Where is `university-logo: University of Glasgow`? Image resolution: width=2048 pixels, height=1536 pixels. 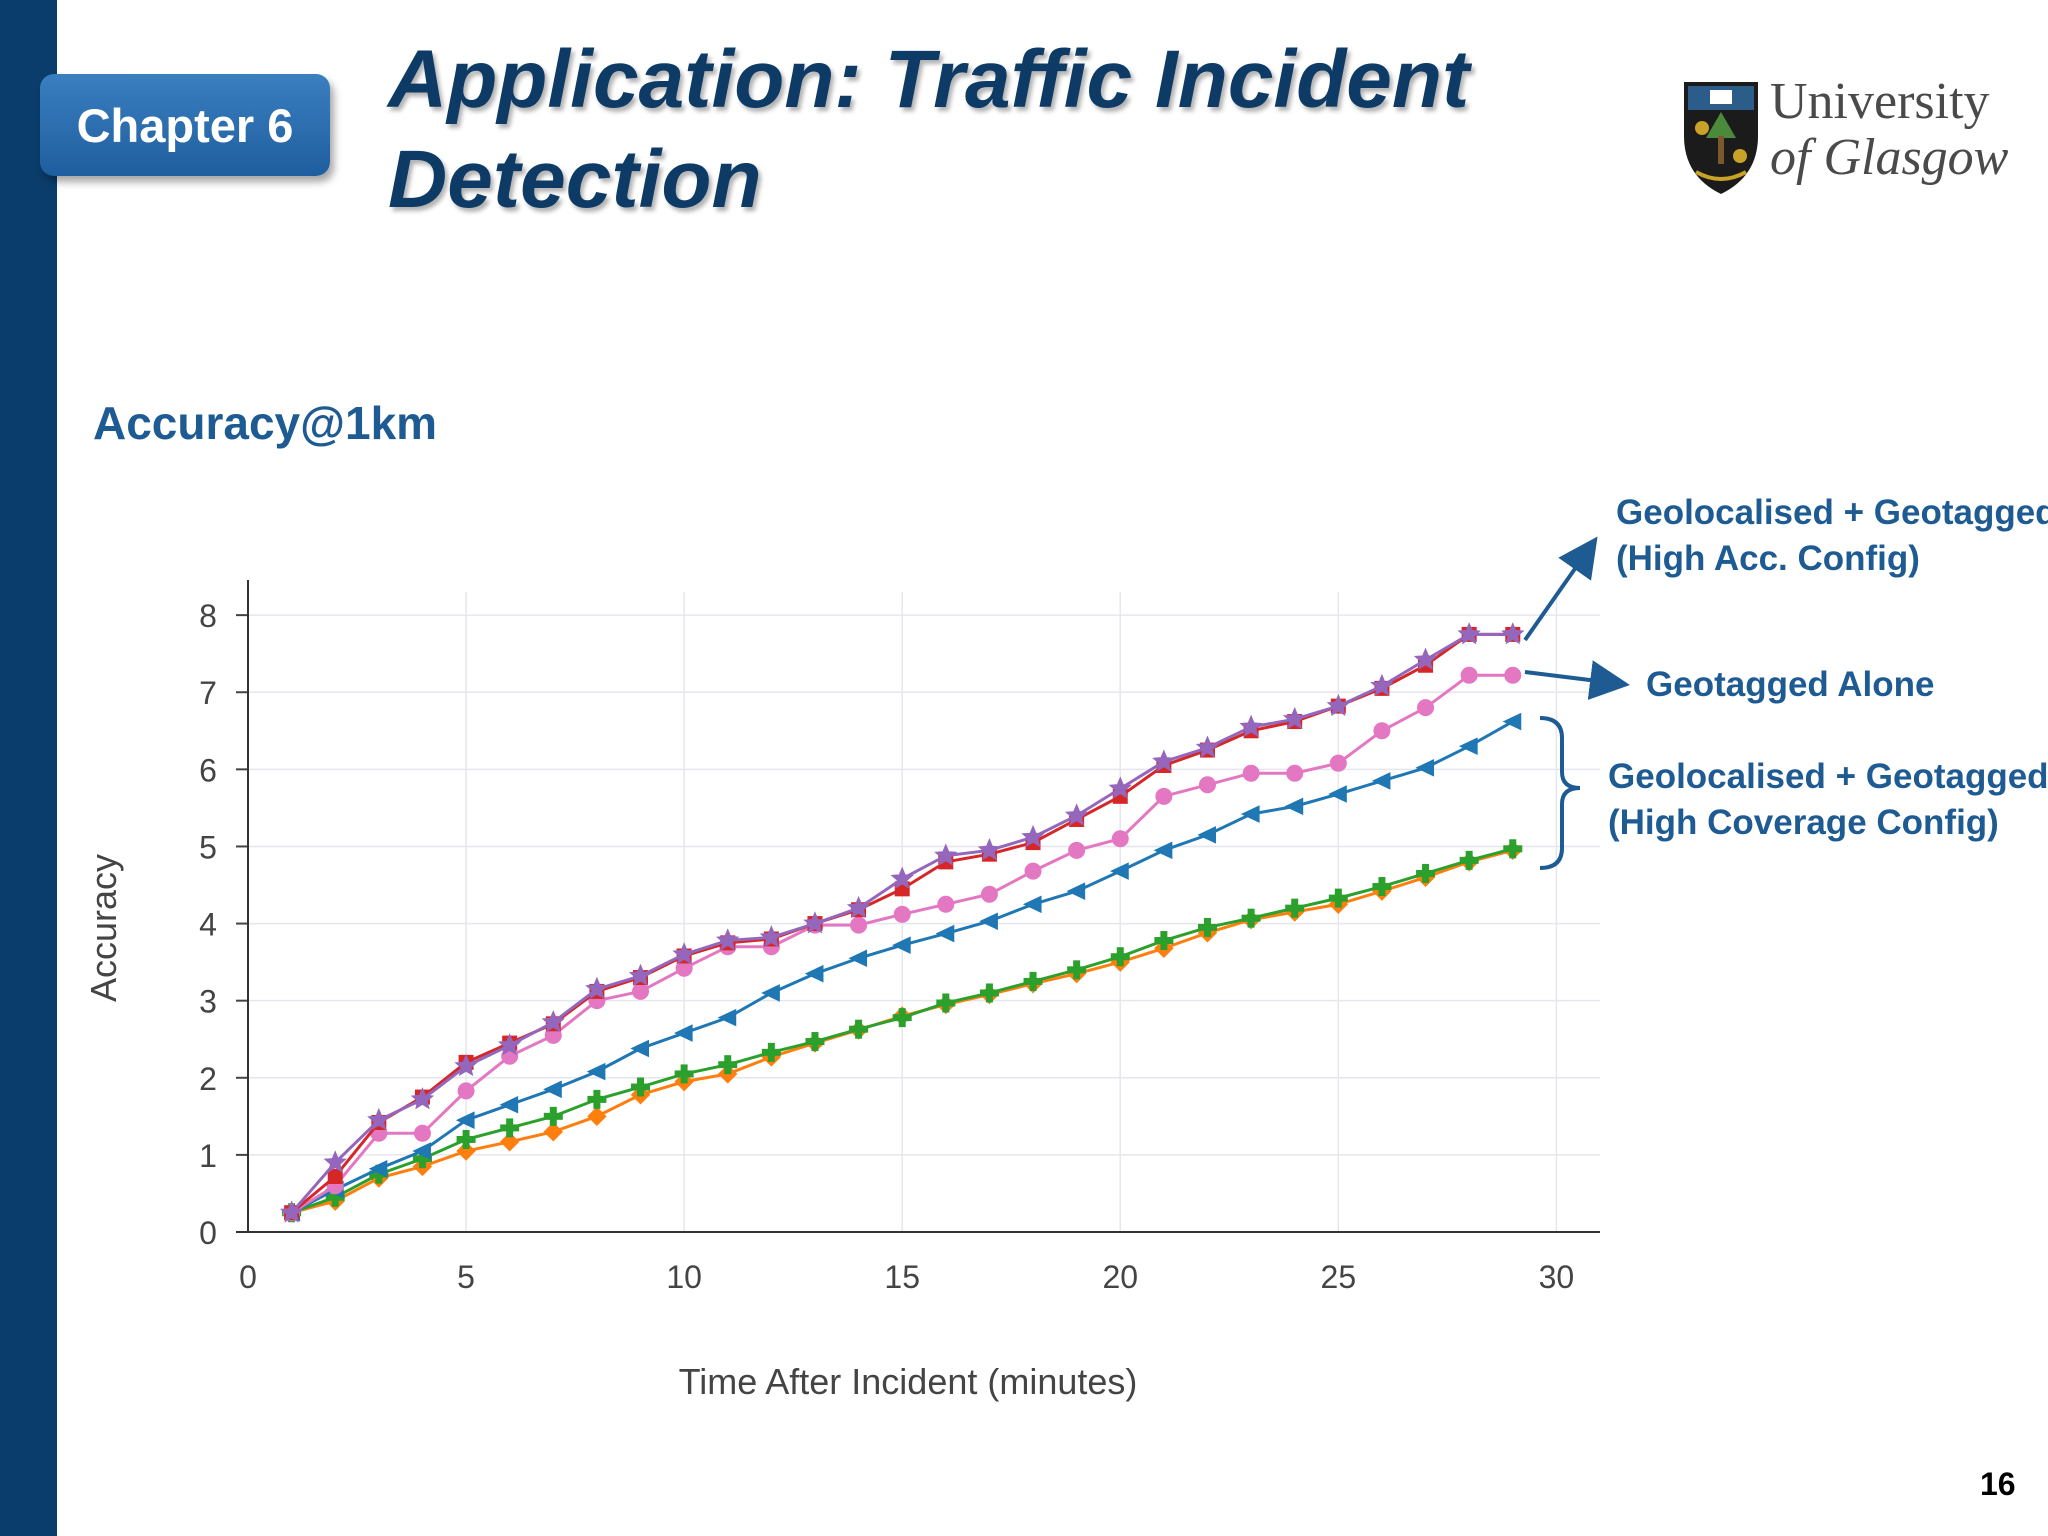 university-logo: University of Glasgow is located at coordinates (1850, 135).